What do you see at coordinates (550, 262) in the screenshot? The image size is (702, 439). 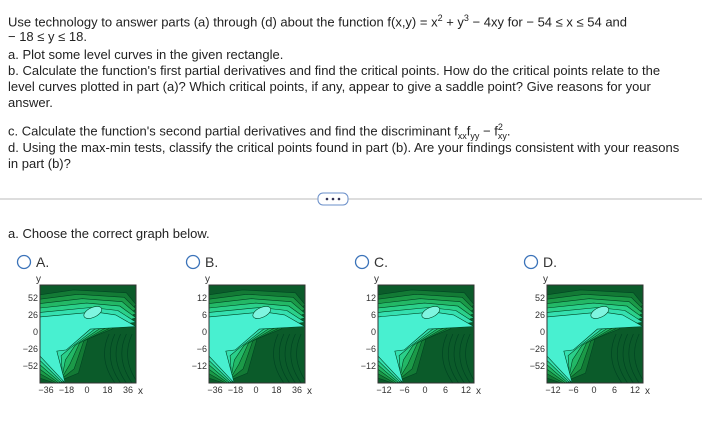 I see `option-label: D.` at bounding box center [550, 262].